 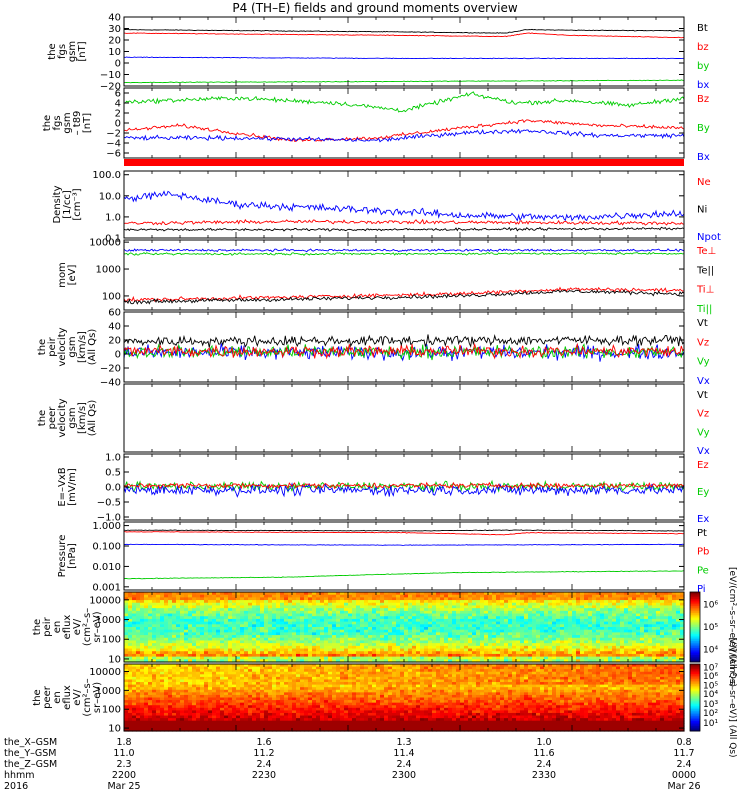 I want to click on colorbar-swatch, so click(x=695, y=596).